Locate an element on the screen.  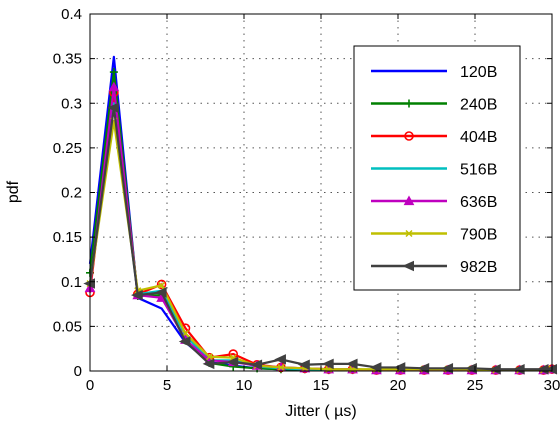
x-tick-label: 30 is located at coordinates (552, 385).